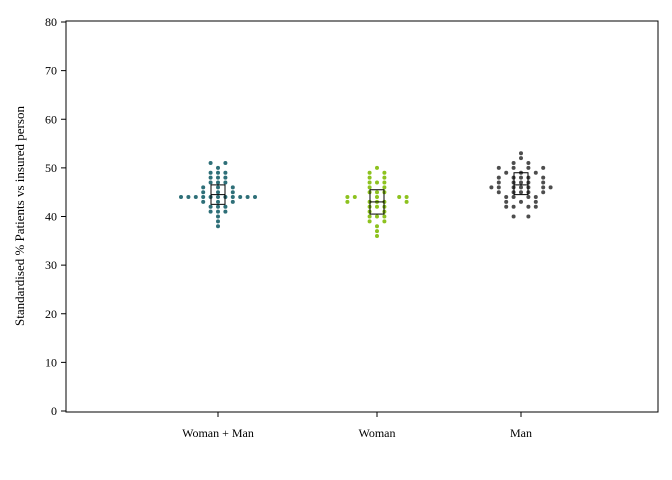  I want to click on y-tick-label: 0, so click(54, 411).